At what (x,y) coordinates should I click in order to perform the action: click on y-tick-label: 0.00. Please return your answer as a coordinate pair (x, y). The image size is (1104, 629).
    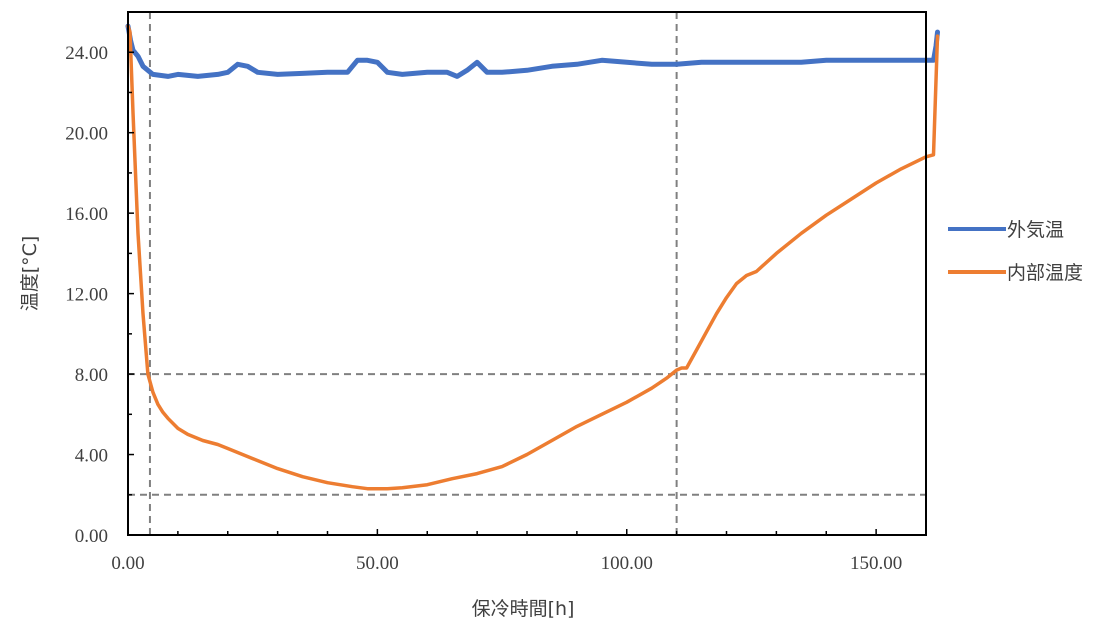
    Looking at the image, I should click on (91, 536).